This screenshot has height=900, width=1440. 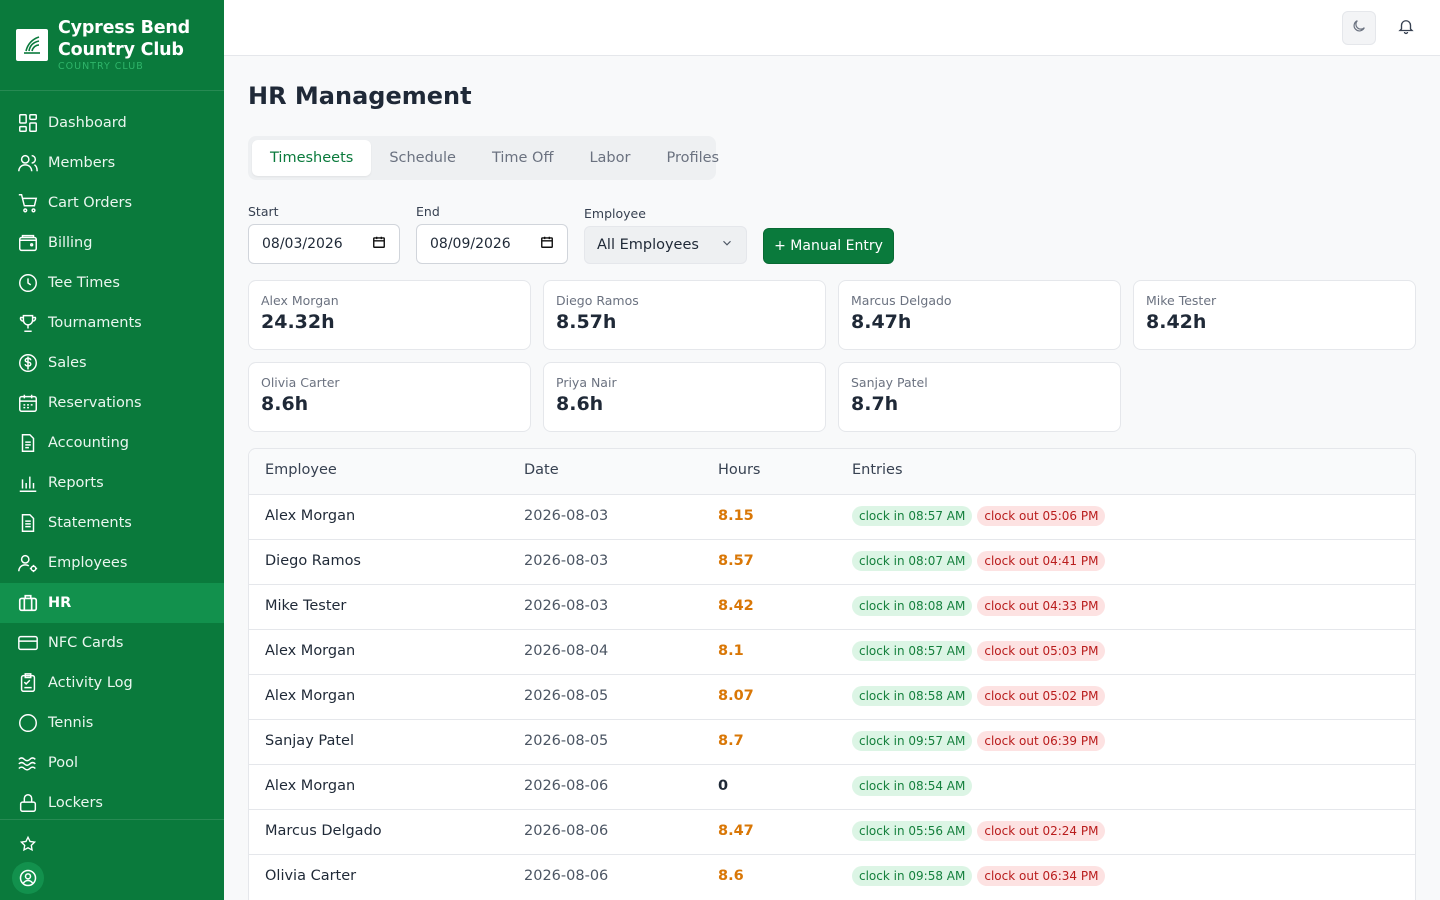 I want to click on row-entries: clock in 08:58 AM clock out 05:02 PM, so click(x=979, y=696).